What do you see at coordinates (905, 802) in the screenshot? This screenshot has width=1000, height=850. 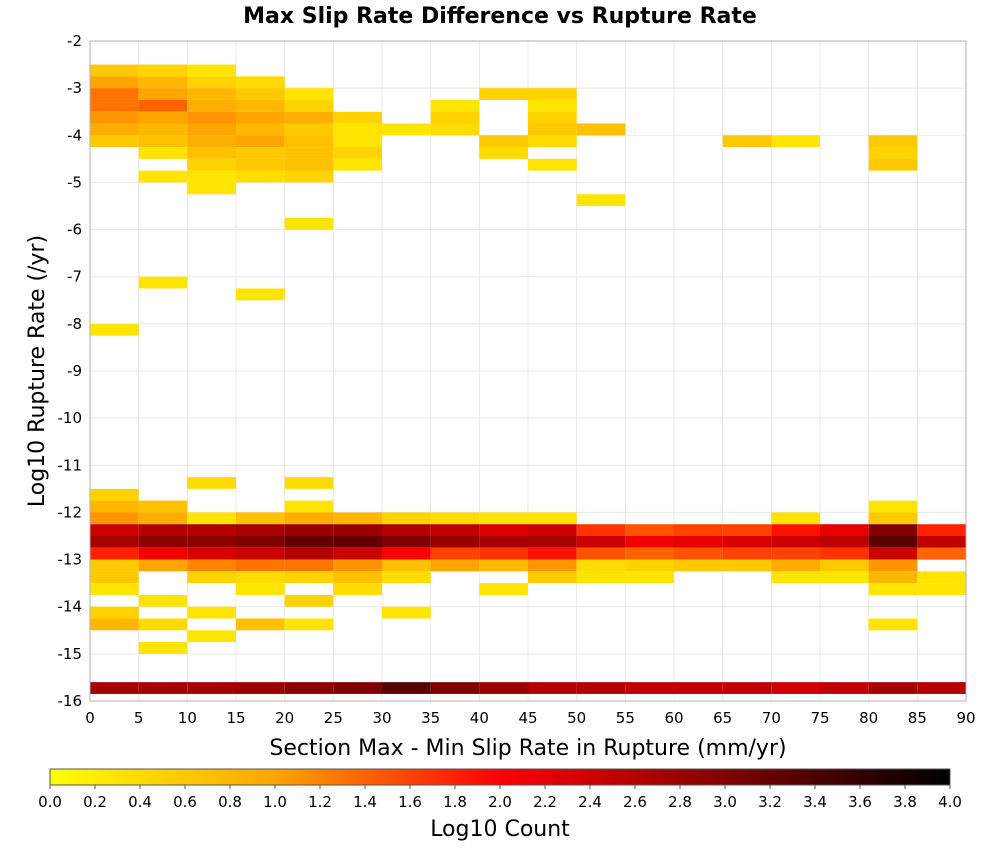 I see `colorbar-tick-label: 3.8` at bounding box center [905, 802].